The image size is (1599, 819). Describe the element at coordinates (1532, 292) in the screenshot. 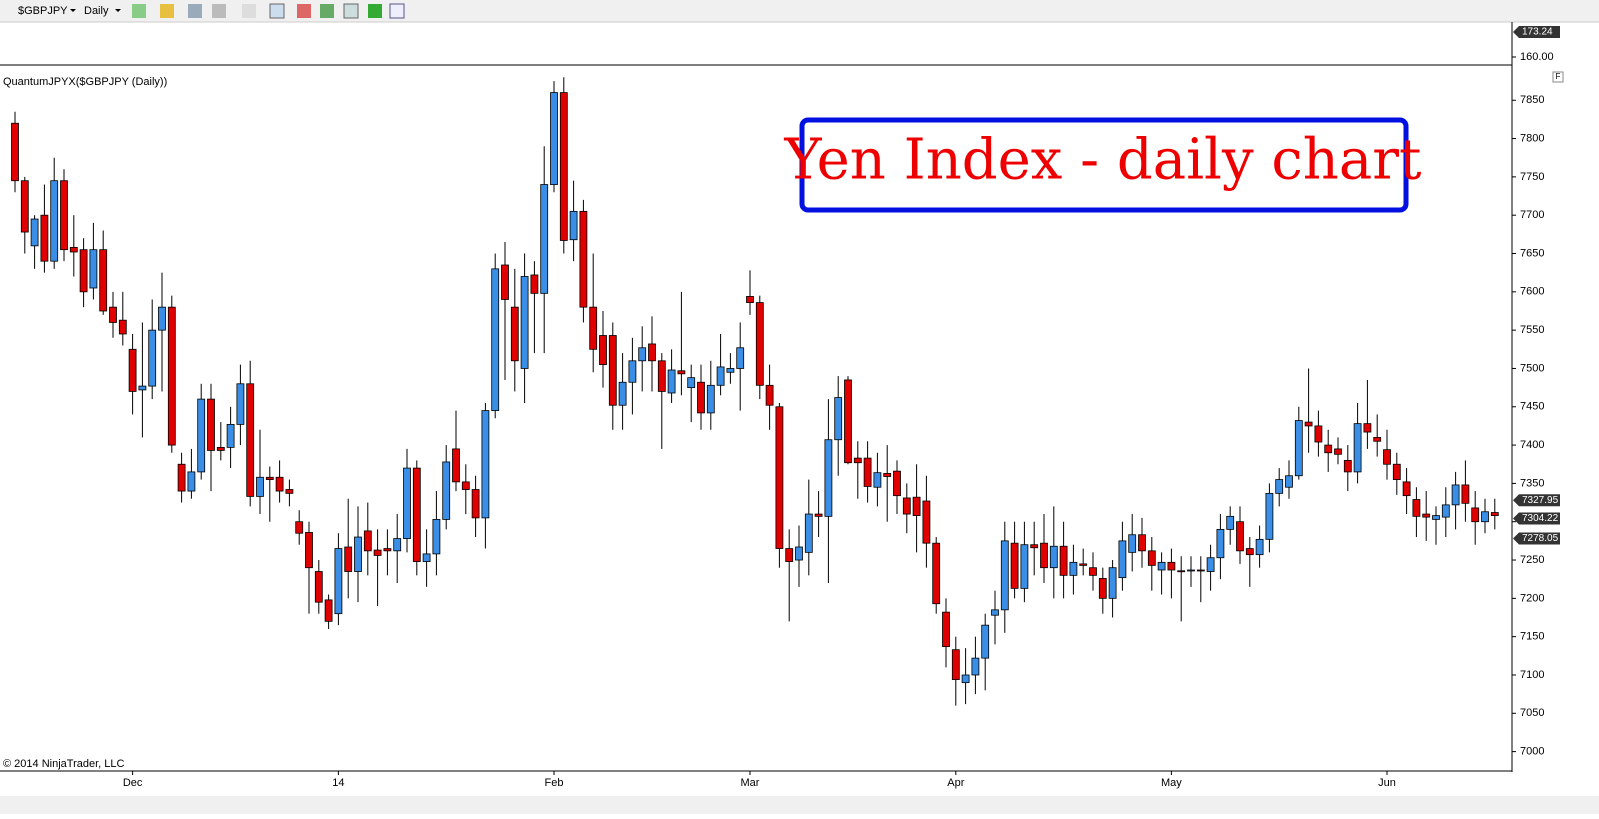

I see `y-tick-label: 7600` at that location.